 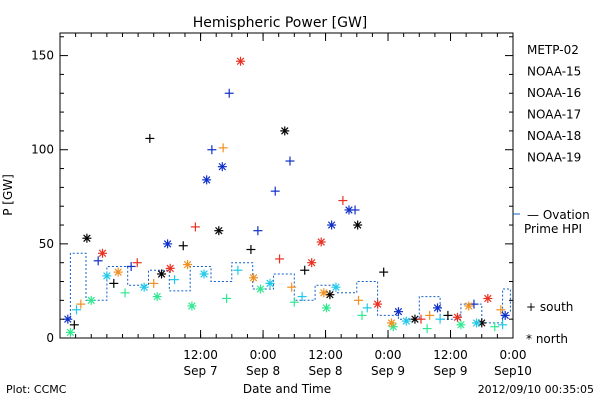 I want to click on ovation-hpi-series, so click(x=286, y=288).